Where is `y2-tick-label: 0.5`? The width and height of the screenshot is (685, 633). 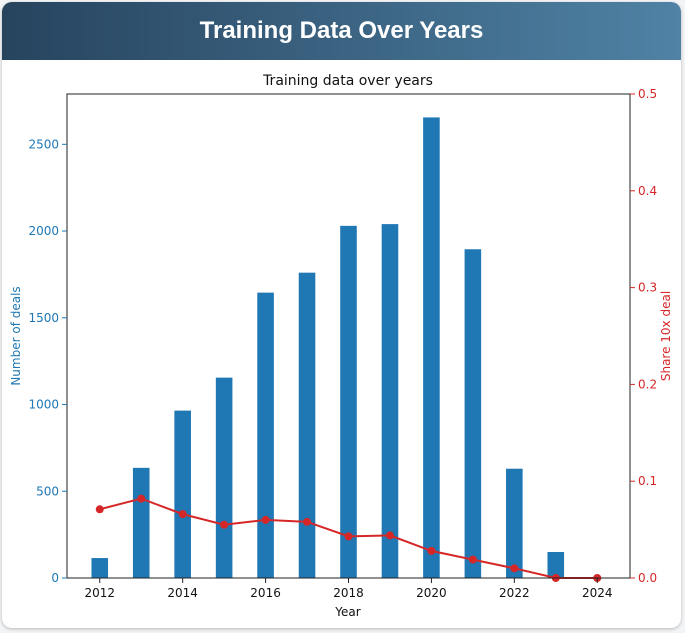 y2-tick-label: 0.5 is located at coordinates (647, 94).